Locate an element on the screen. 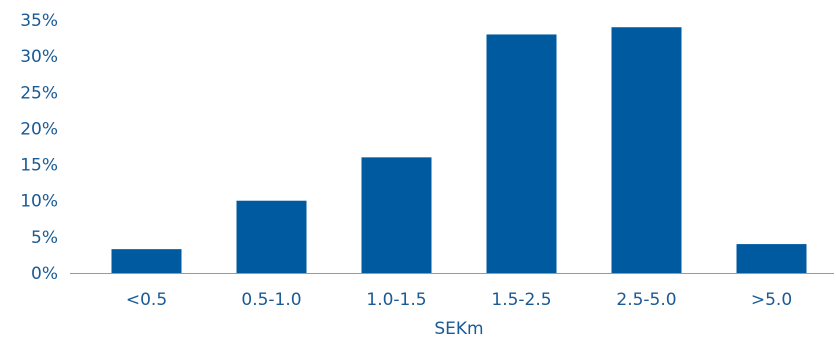  x-tick-label: 2.5-5.0 is located at coordinates (646, 300).